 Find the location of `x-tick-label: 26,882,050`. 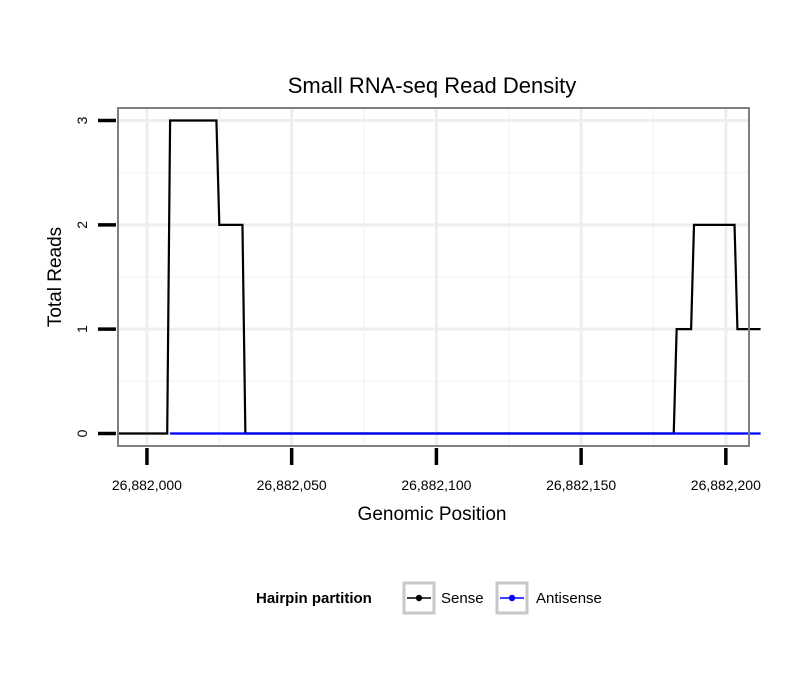

x-tick-label: 26,882,050 is located at coordinates (292, 485).